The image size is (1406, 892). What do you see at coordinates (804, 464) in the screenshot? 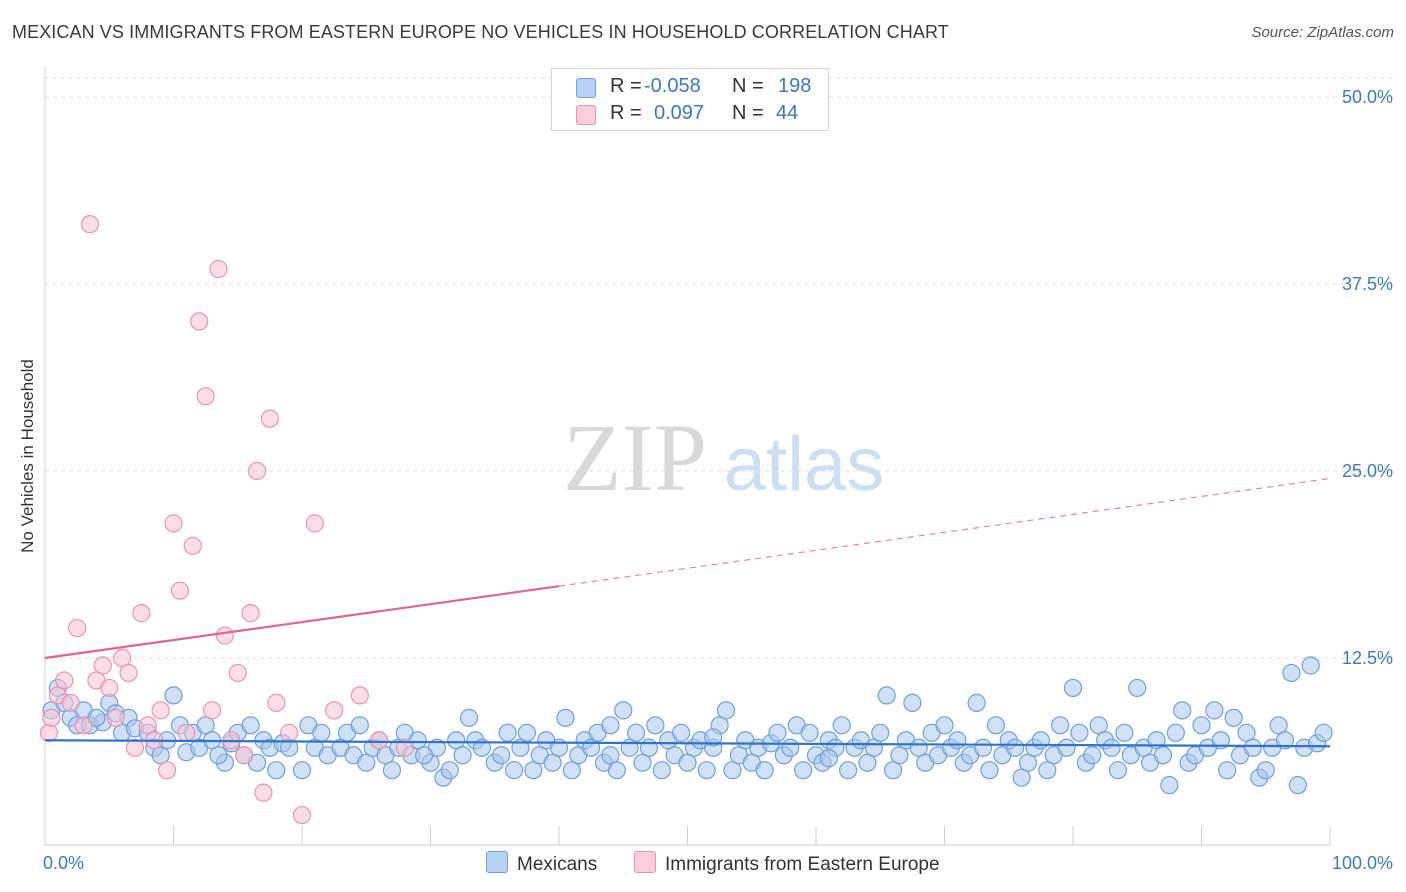
I see `watermark-atlas: atlas` at bounding box center [804, 464].